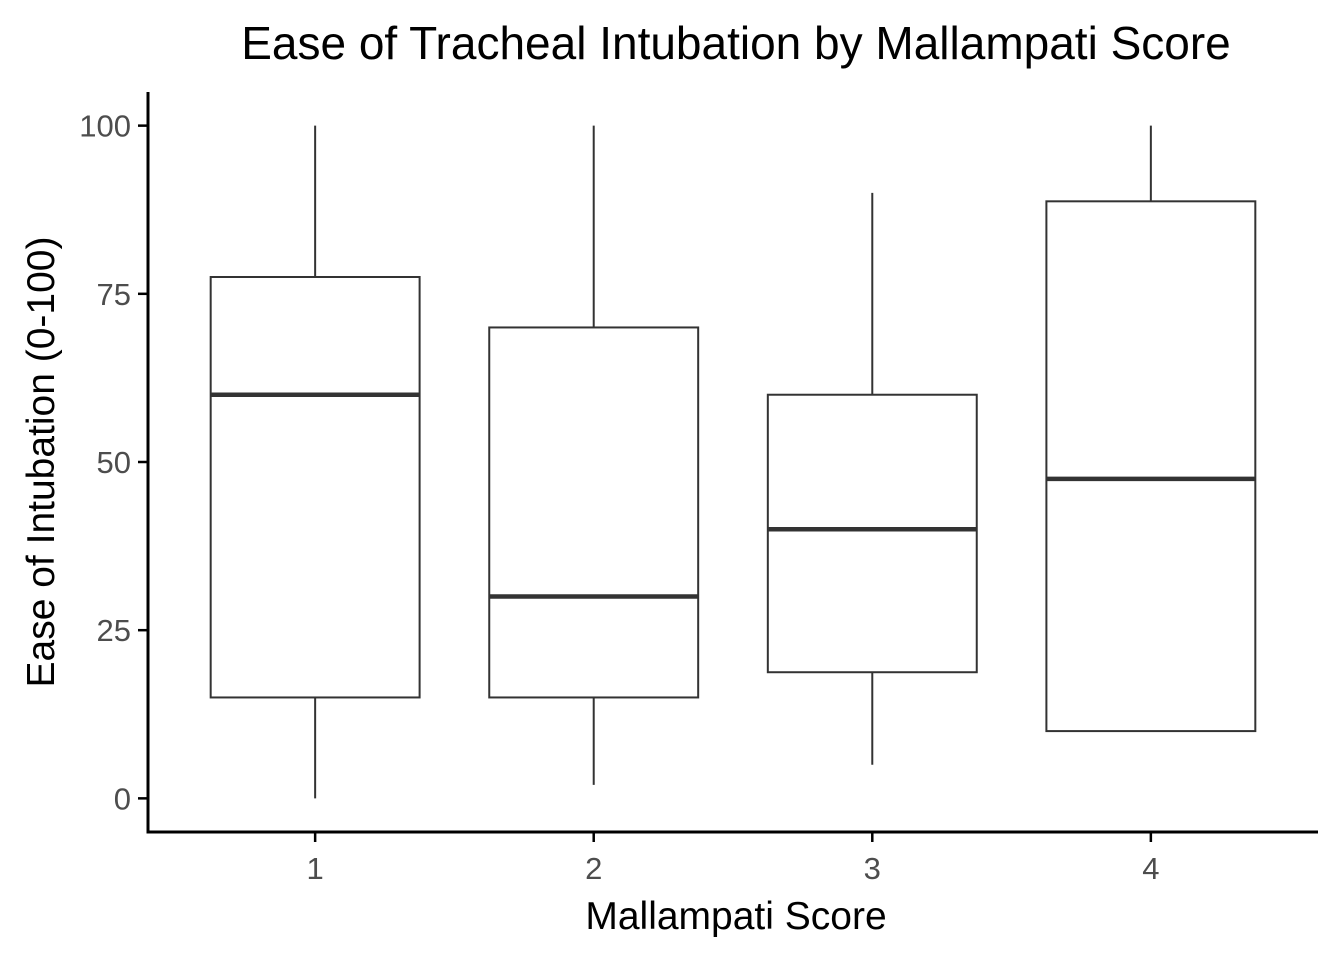 The height and width of the screenshot is (960, 1344). What do you see at coordinates (114, 462) in the screenshot?
I see `y-tick-label: 50` at bounding box center [114, 462].